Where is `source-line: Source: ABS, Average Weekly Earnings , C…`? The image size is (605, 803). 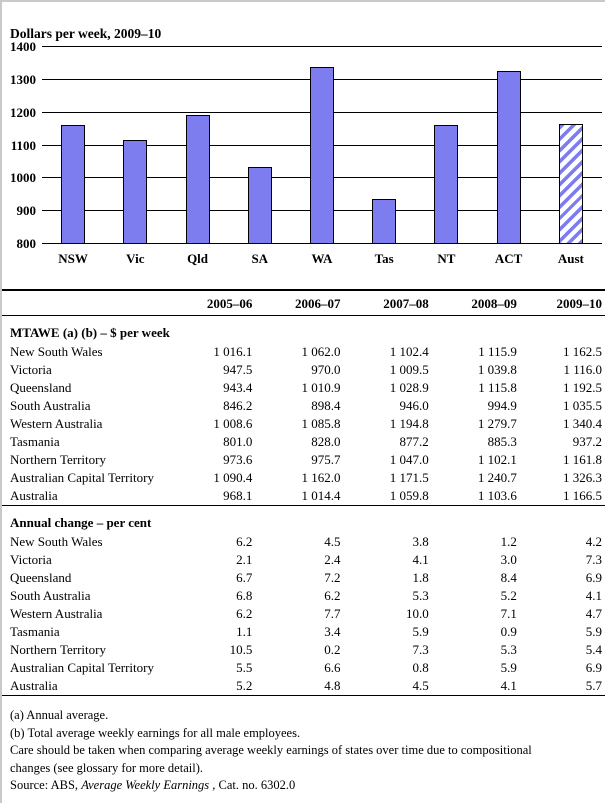 source-line: Source: ABS, Average Weekly Earnings , C… is located at coordinates (303, 786).